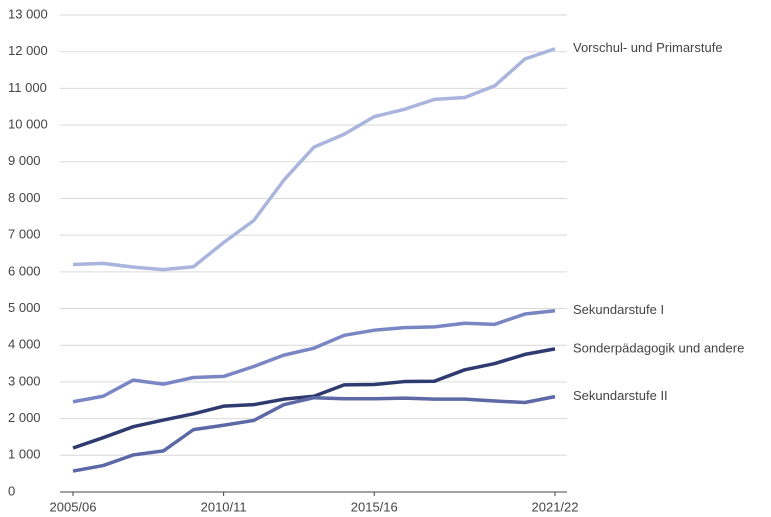 Image resolution: width=771 pixels, height=517 pixels. What do you see at coordinates (24, 380) in the screenshot?
I see `y-tick-label: 3 000` at bounding box center [24, 380].